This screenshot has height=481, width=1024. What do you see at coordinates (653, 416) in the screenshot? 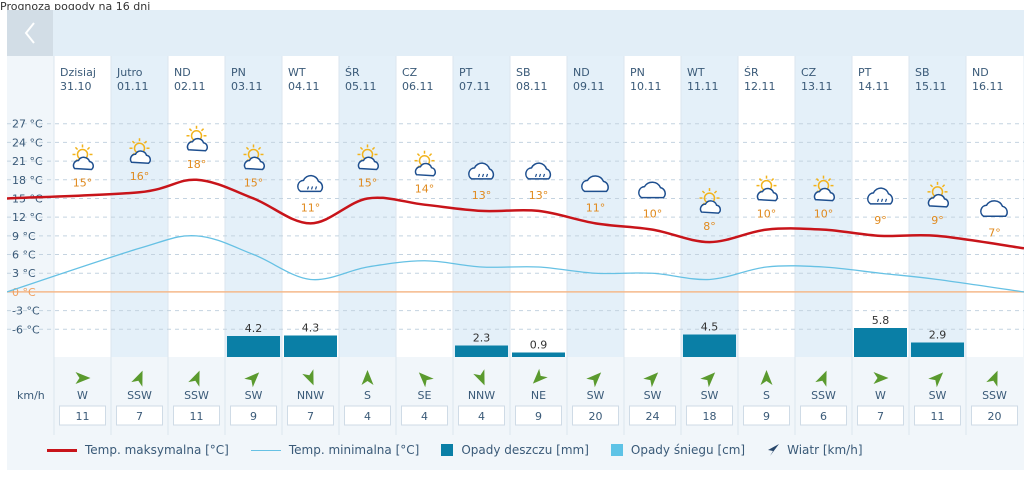
I see `wind-speed-value: 24` at bounding box center [653, 416].